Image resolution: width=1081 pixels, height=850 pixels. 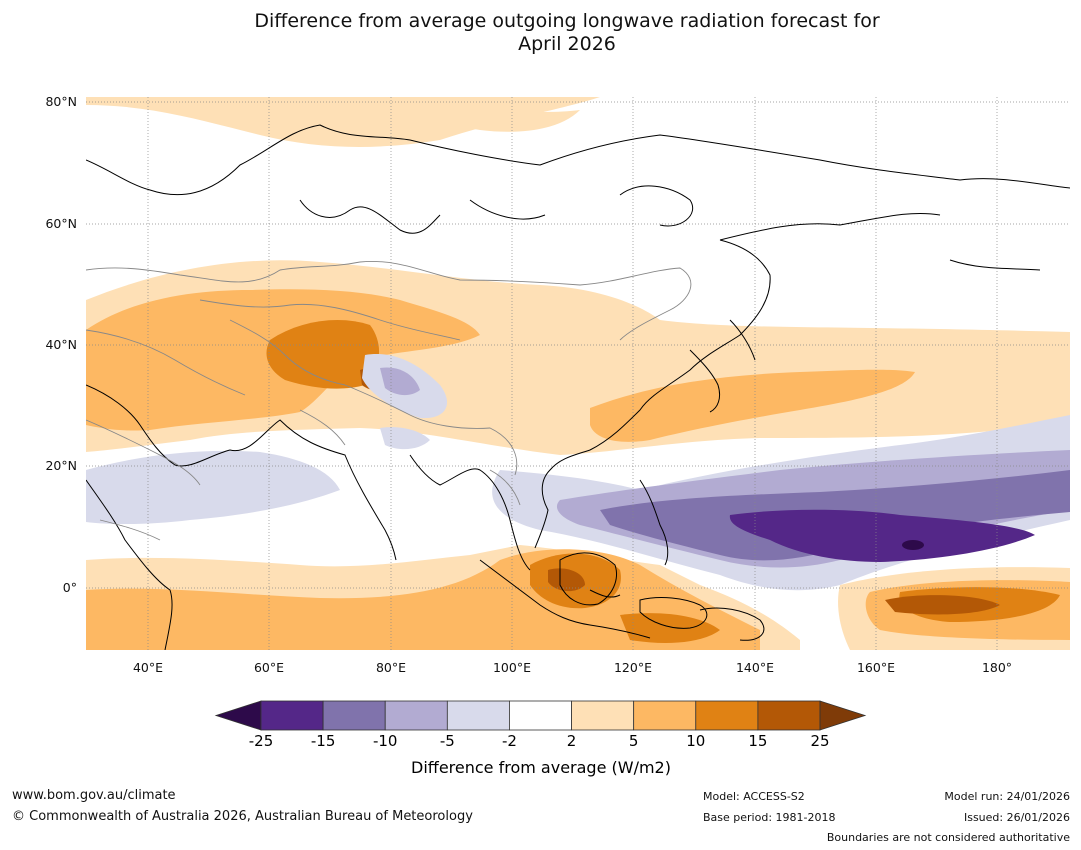 What do you see at coordinates (61, 344) in the screenshot?
I see `lat-label: 40°N` at bounding box center [61, 344].